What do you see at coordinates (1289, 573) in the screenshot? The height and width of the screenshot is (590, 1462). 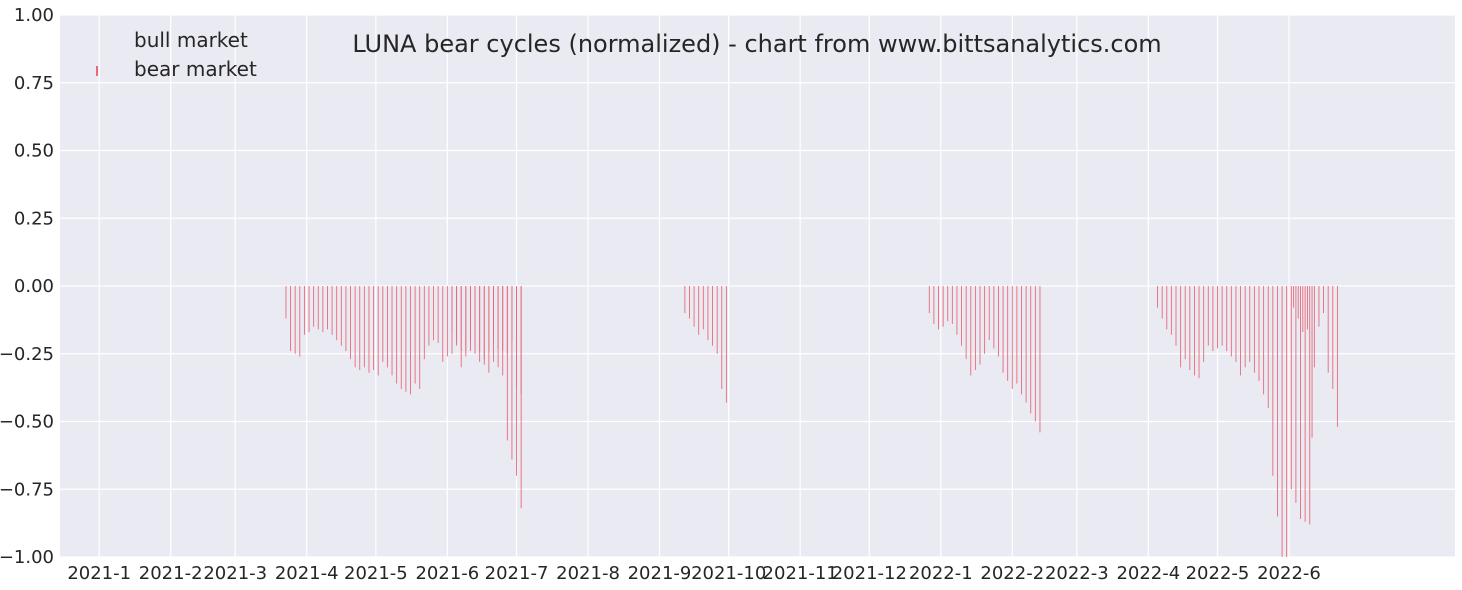 I see `x-tick-label: 2022-6` at bounding box center [1289, 573].